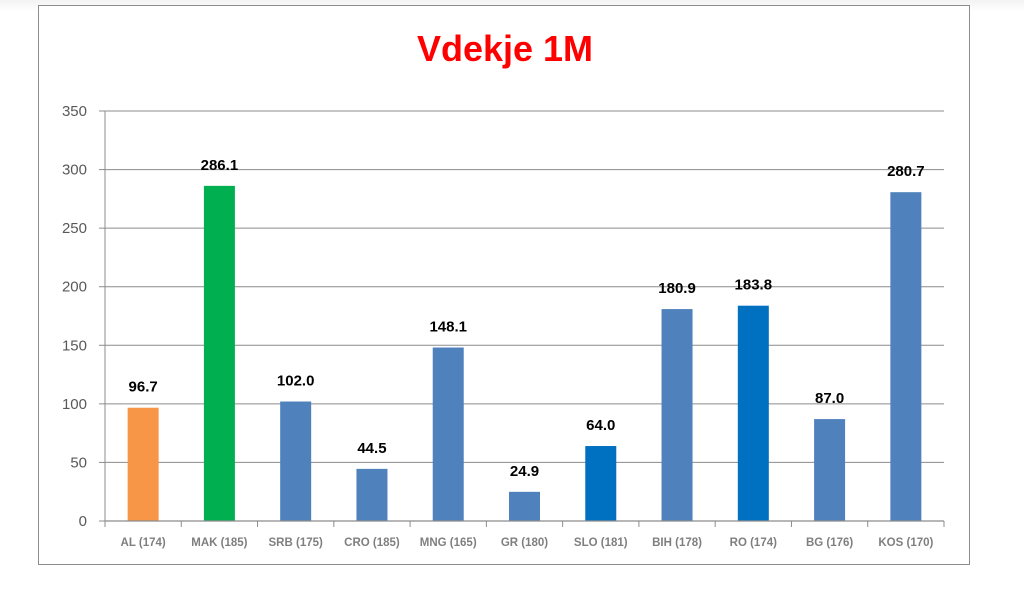 The image size is (1024, 593). What do you see at coordinates (448, 327) in the screenshot?
I see `data-label: 148.1` at bounding box center [448, 327].